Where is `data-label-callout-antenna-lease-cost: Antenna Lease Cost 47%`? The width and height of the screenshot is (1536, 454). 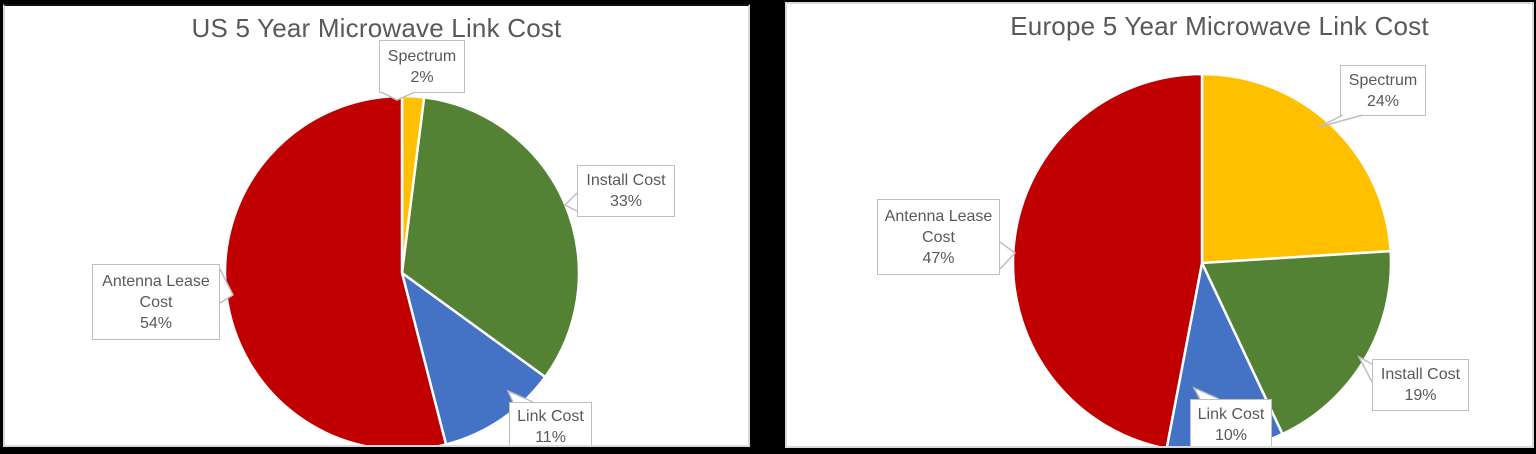 data-label-callout-antenna-lease-cost: Antenna Lease Cost 47% is located at coordinates (938, 237).